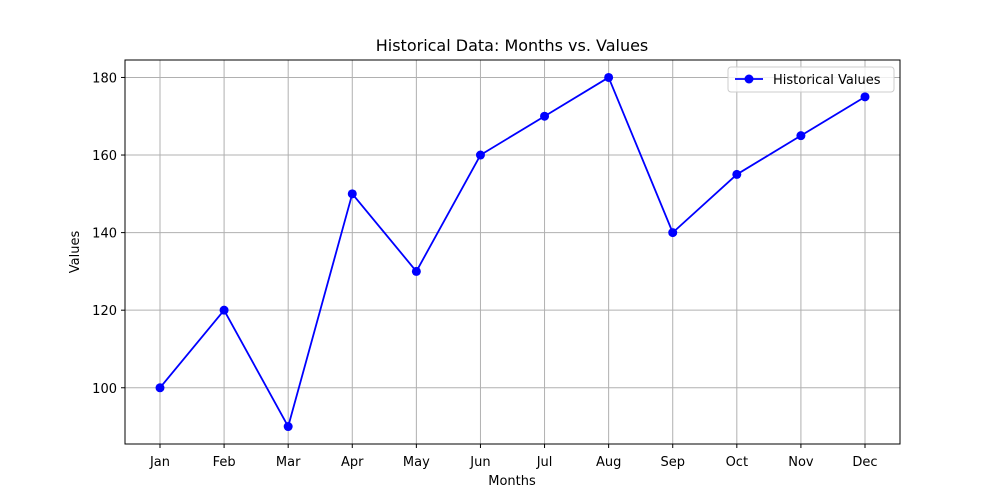  Describe the element at coordinates (104, 78) in the screenshot. I see `y-tick-label: 180` at that location.